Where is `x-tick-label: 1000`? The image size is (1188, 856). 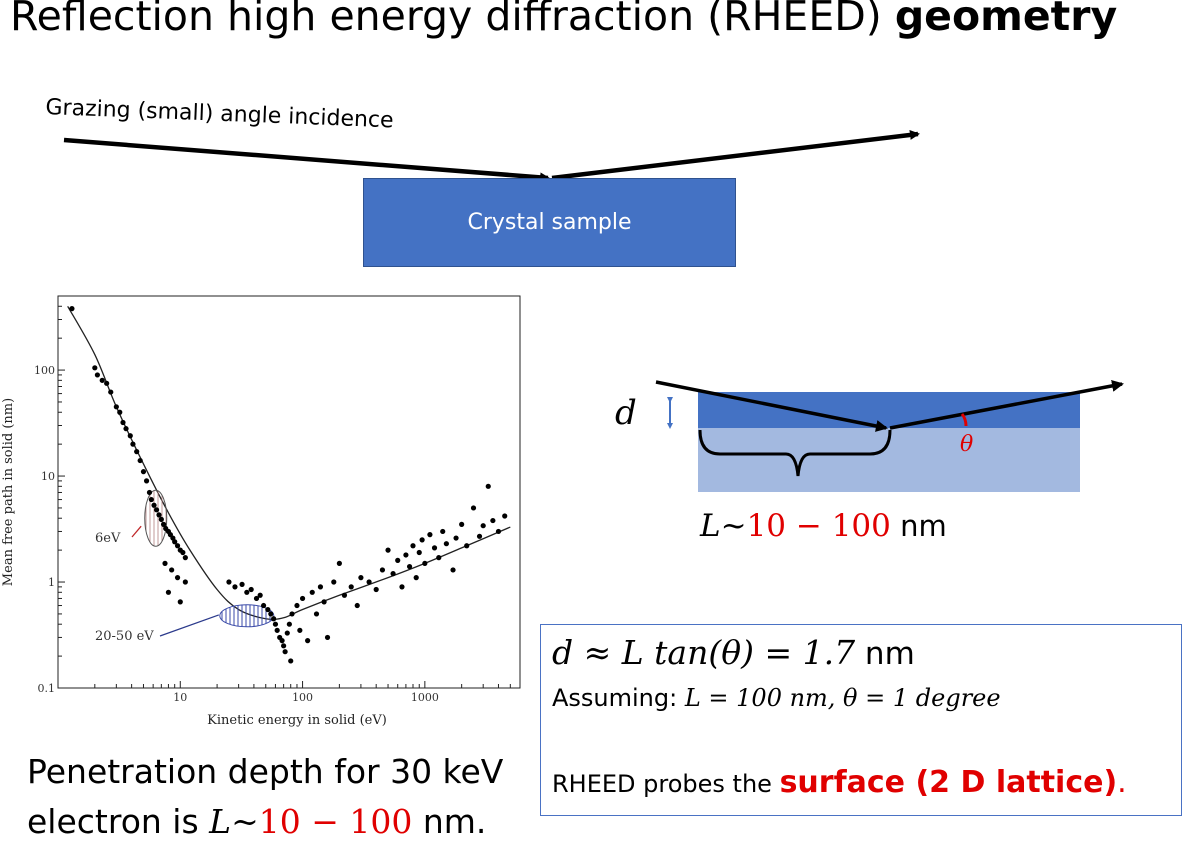 x-tick-label: 1000 is located at coordinates (425, 697).